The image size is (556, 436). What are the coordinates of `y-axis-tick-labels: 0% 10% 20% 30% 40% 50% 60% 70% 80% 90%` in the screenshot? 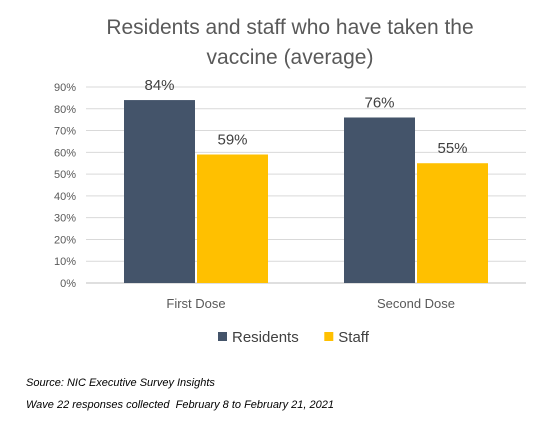 It's located at (65, 186).